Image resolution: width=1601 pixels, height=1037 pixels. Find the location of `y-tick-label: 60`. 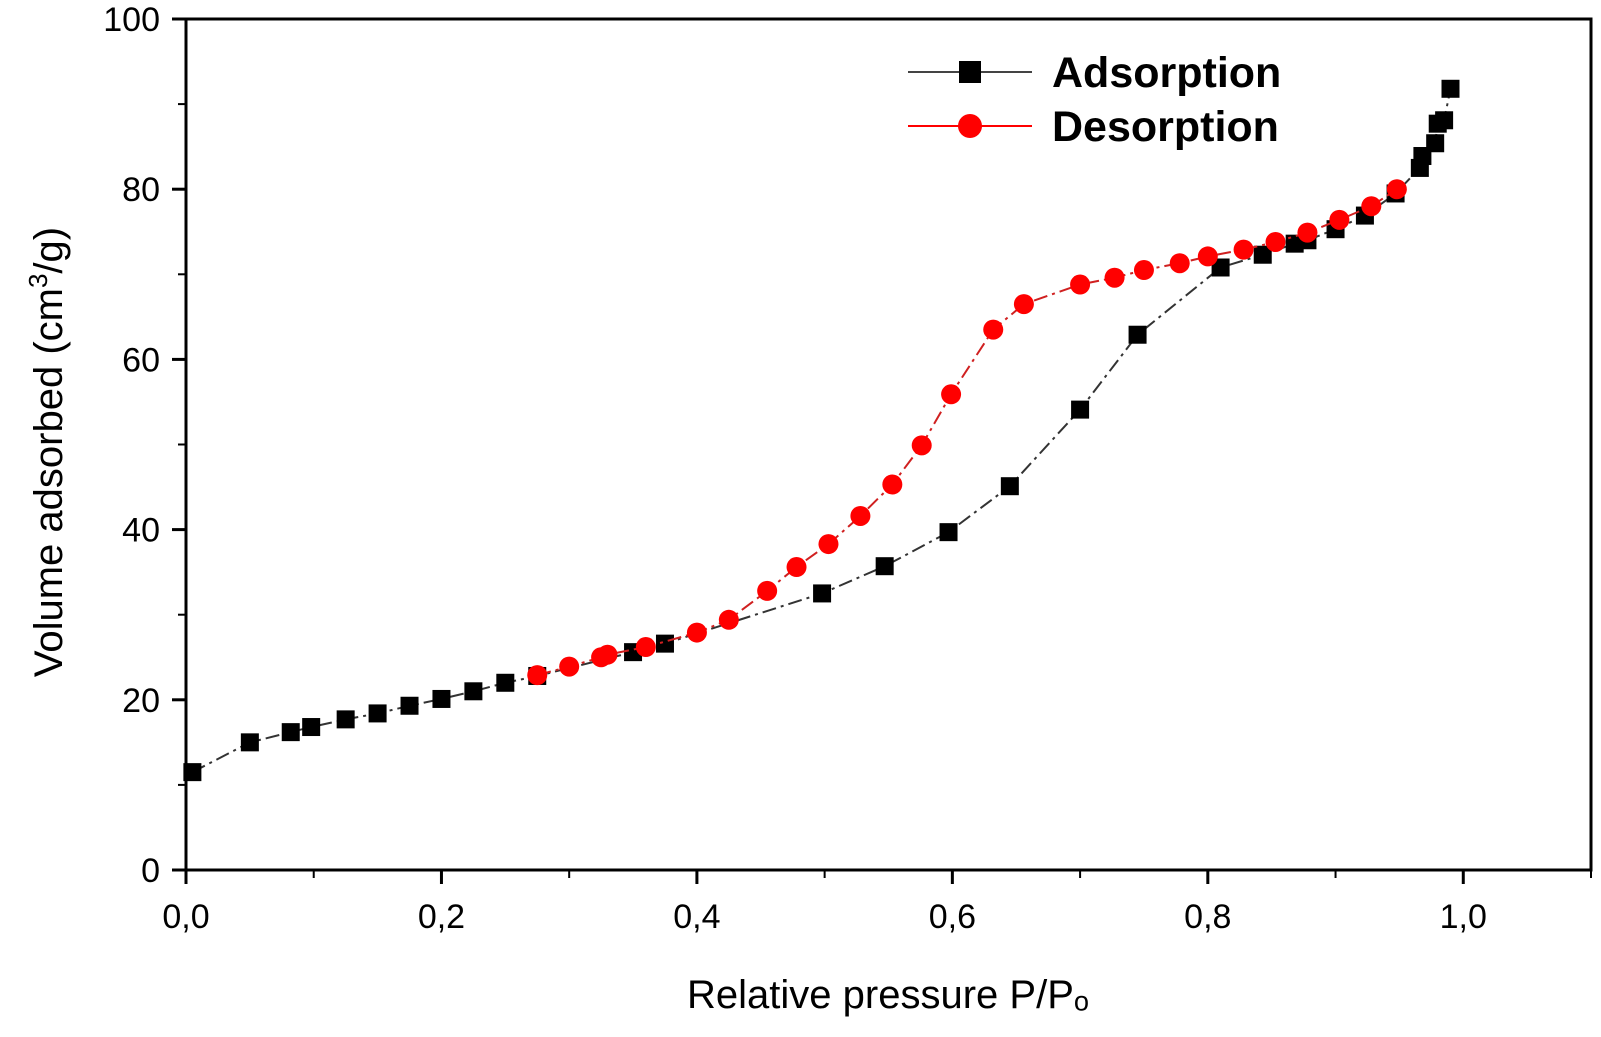

y-tick-label: 60 is located at coordinates (141, 360).